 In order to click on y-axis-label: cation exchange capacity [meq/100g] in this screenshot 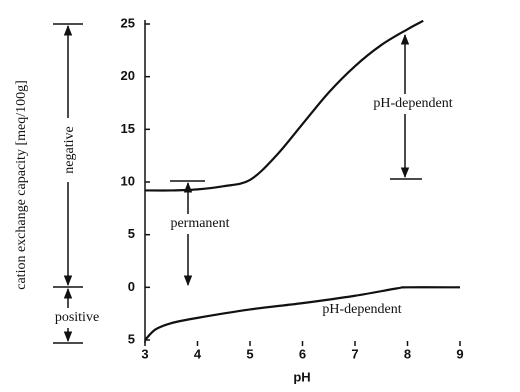, I will do `click(21, 185)`.